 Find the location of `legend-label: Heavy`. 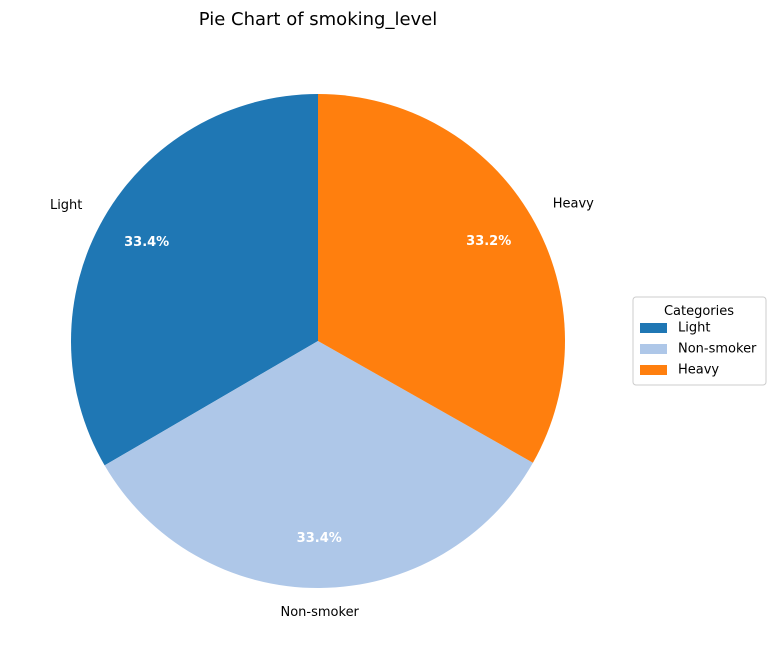

legend-label: Heavy is located at coordinates (698, 370).